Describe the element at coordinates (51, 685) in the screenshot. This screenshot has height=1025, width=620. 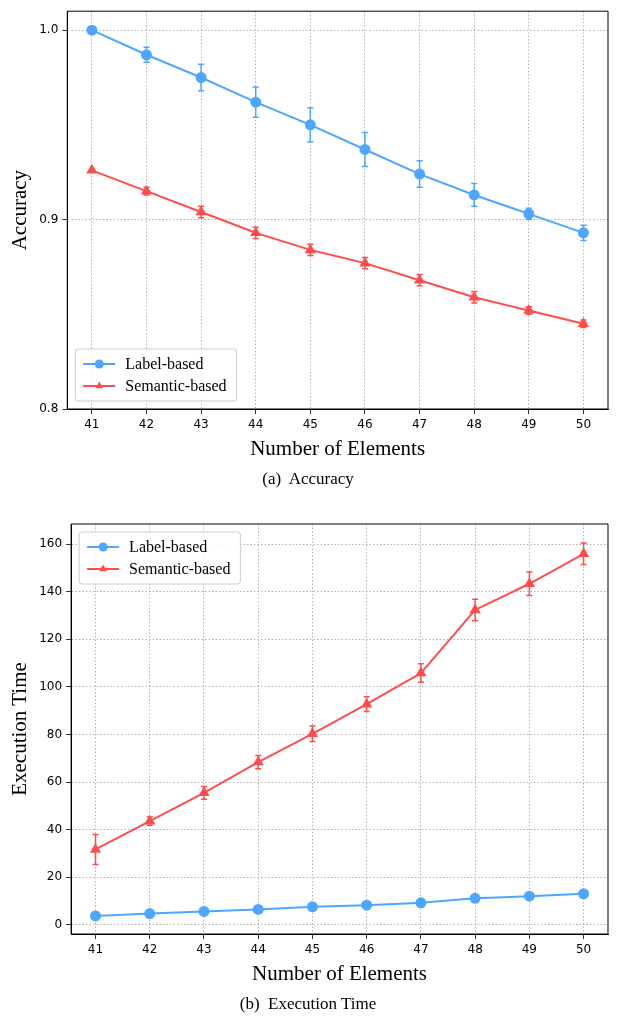
I see `y-tick-label: 100` at that location.